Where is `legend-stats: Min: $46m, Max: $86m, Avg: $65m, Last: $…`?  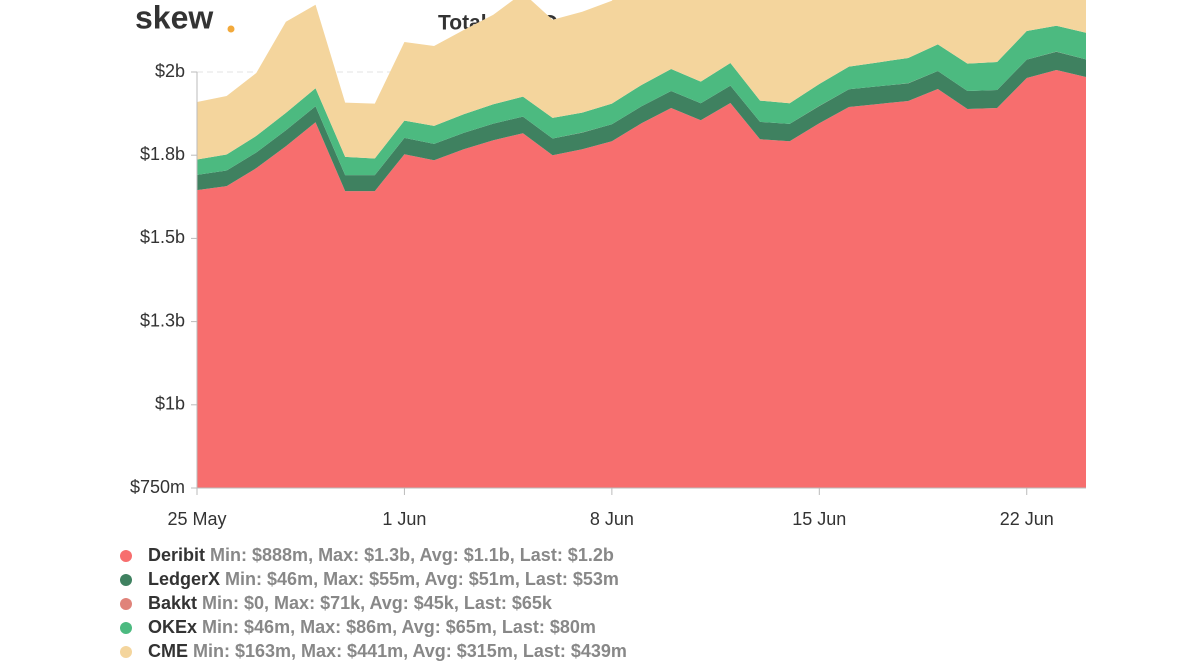 legend-stats: Min: $46m, Max: $86m, Avg: $65m, Last: $… is located at coordinates (399, 627).